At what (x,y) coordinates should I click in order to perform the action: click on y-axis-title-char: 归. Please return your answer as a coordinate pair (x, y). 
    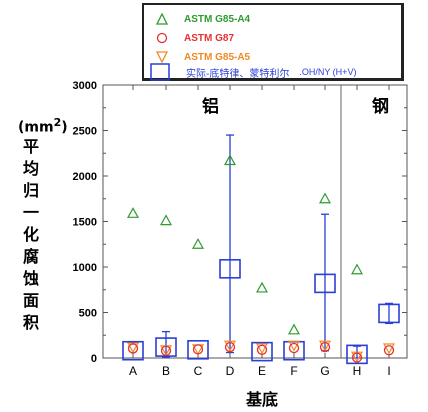
    Looking at the image, I should click on (30, 190).